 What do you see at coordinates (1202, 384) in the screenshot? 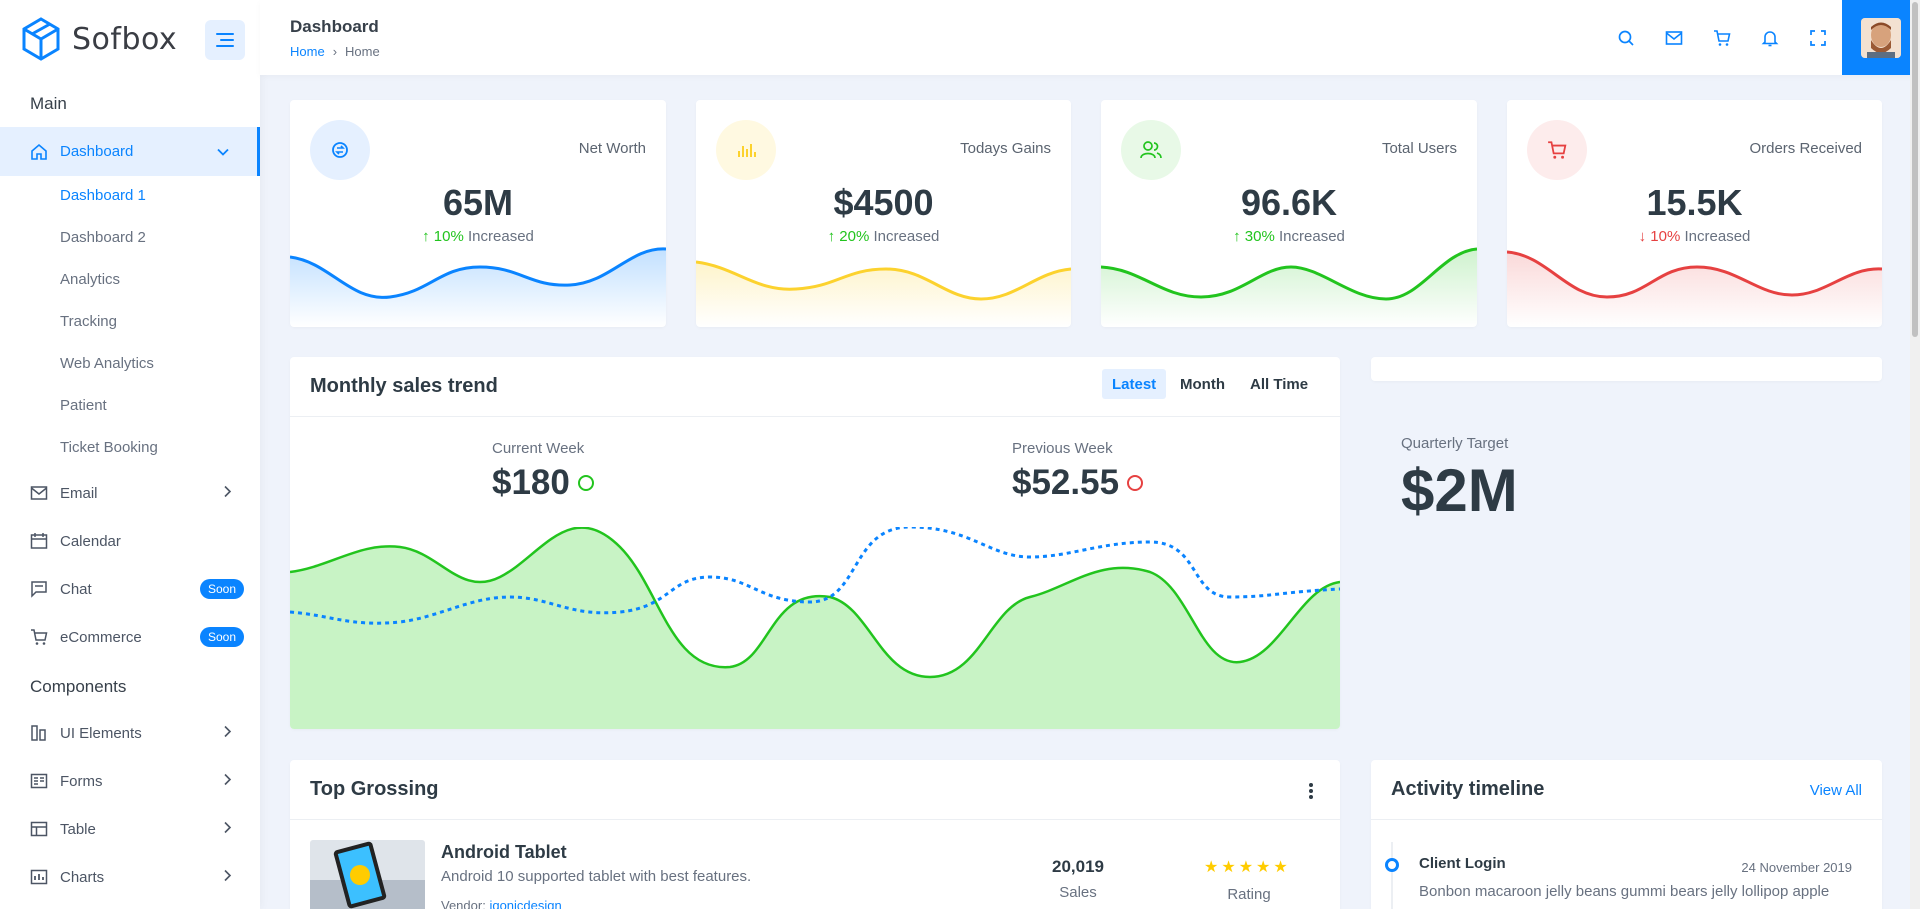
I see `tab-month: Month` at bounding box center [1202, 384].